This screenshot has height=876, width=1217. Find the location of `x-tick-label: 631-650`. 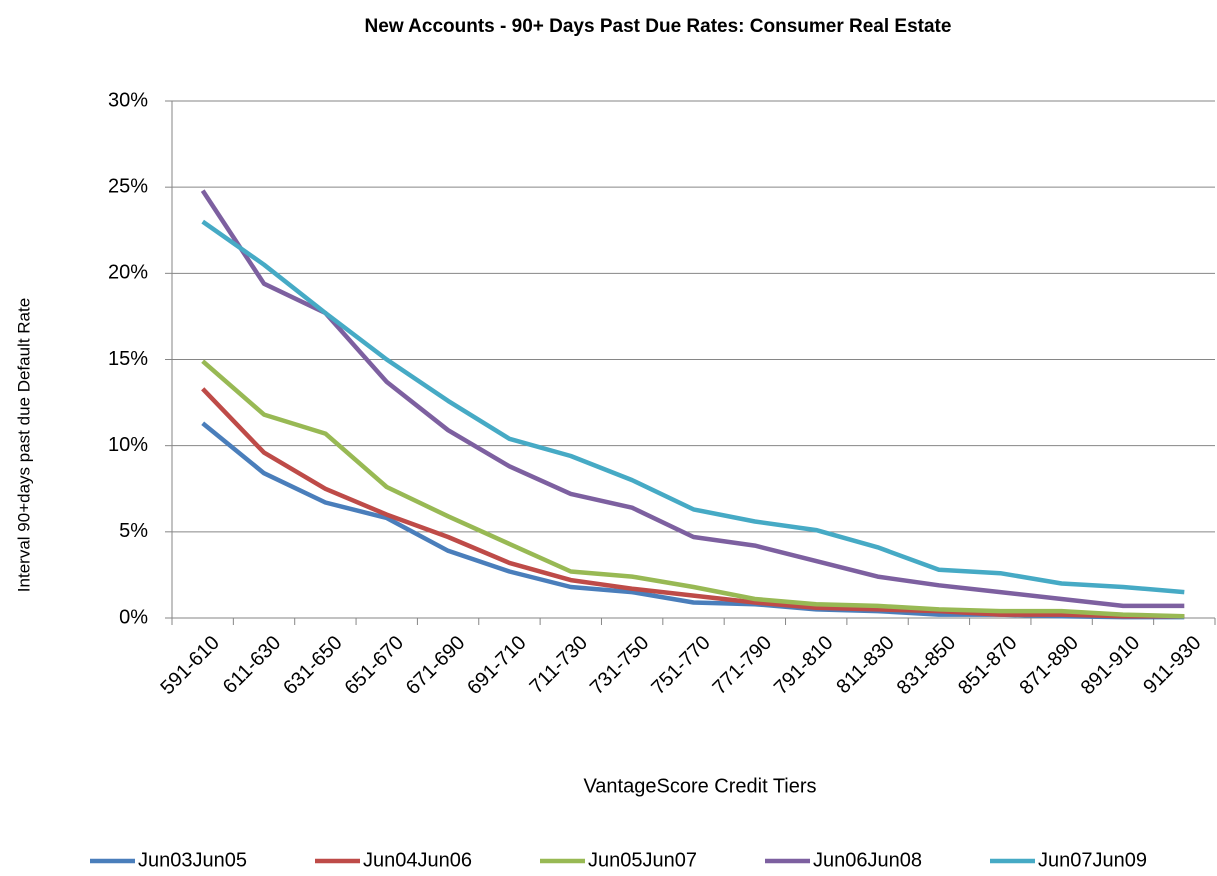

x-tick-label: 631-650 is located at coordinates (312, 665).